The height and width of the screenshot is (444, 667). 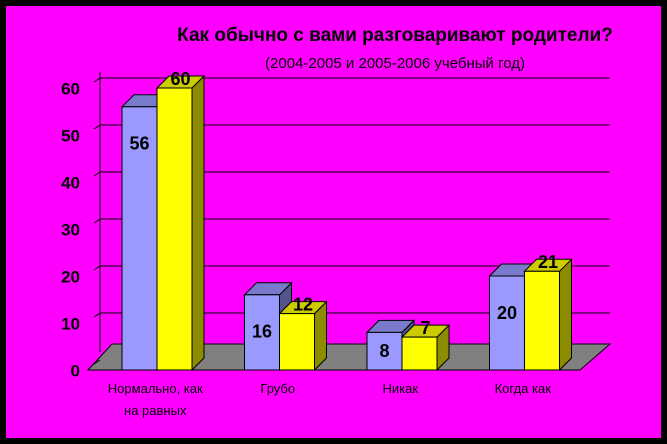 I want to click on data-label: 21, so click(x=548, y=262).